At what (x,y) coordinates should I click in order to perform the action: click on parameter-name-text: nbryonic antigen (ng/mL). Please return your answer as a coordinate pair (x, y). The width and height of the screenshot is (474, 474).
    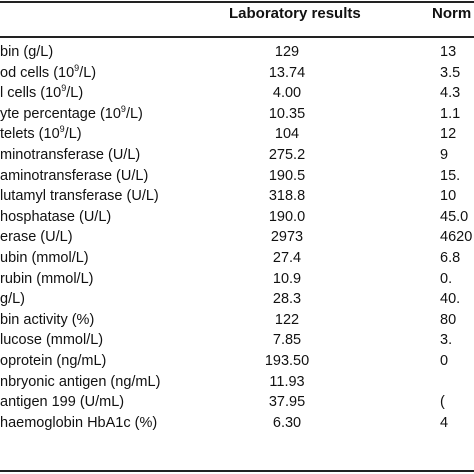
    Looking at the image, I should click on (80, 381).